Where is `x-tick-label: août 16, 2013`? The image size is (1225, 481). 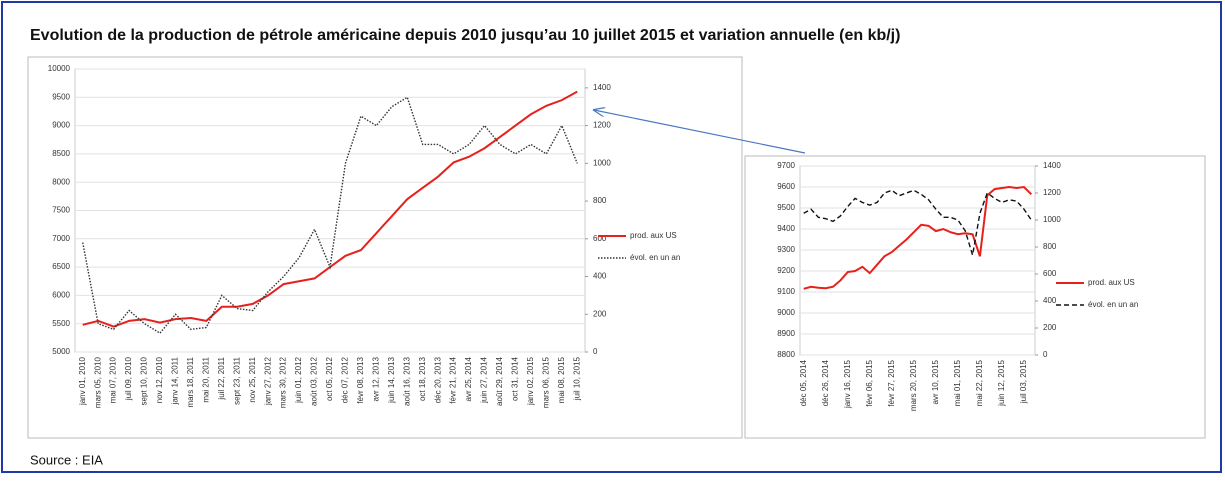 x-tick-label: août 16, 2013 is located at coordinates (406, 380).